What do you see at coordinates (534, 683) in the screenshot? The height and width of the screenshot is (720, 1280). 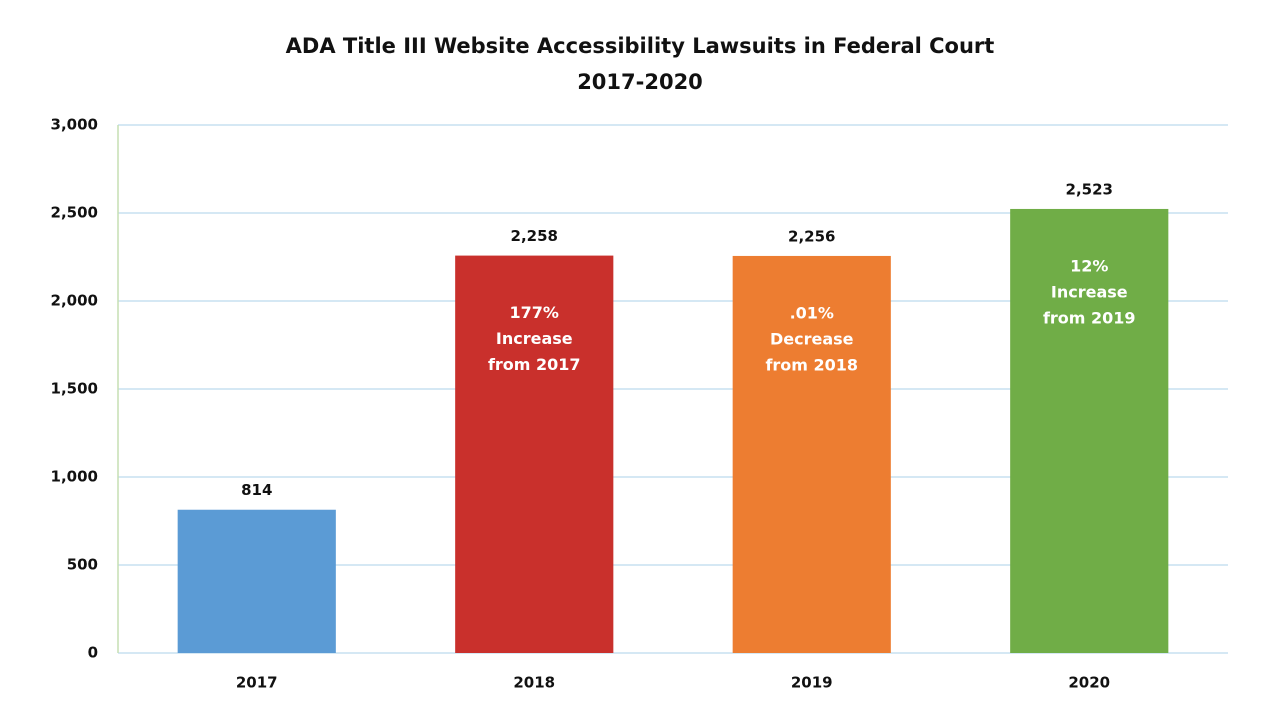 I see `x-tick-label: 2018` at bounding box center [534, 683].